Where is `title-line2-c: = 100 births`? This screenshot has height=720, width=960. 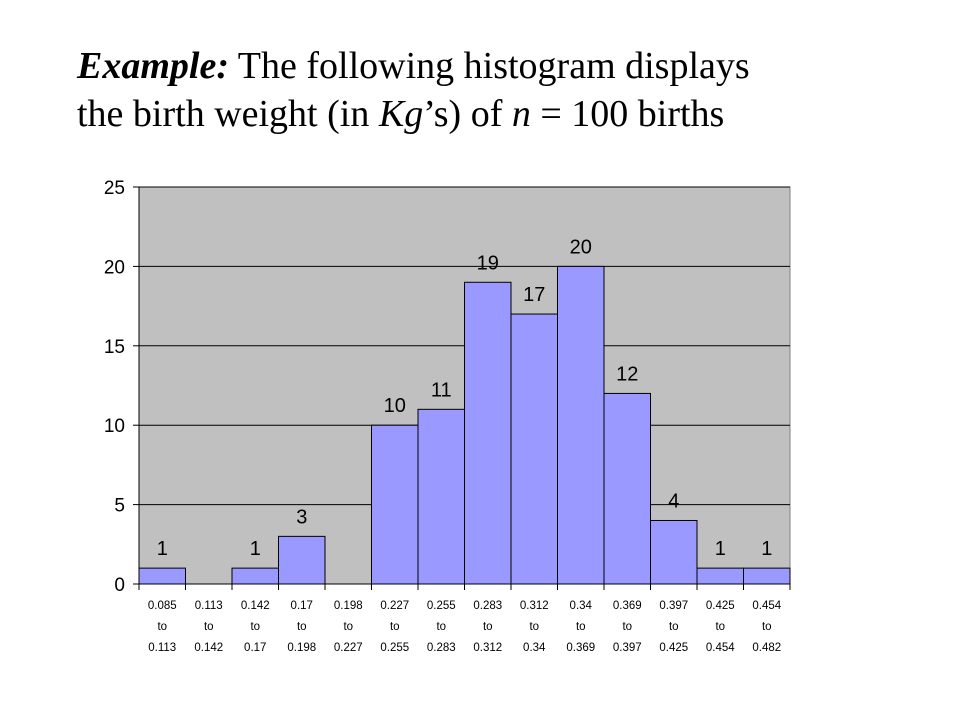 title-line2-c: = 100 births is located at coordinates (627, 114).